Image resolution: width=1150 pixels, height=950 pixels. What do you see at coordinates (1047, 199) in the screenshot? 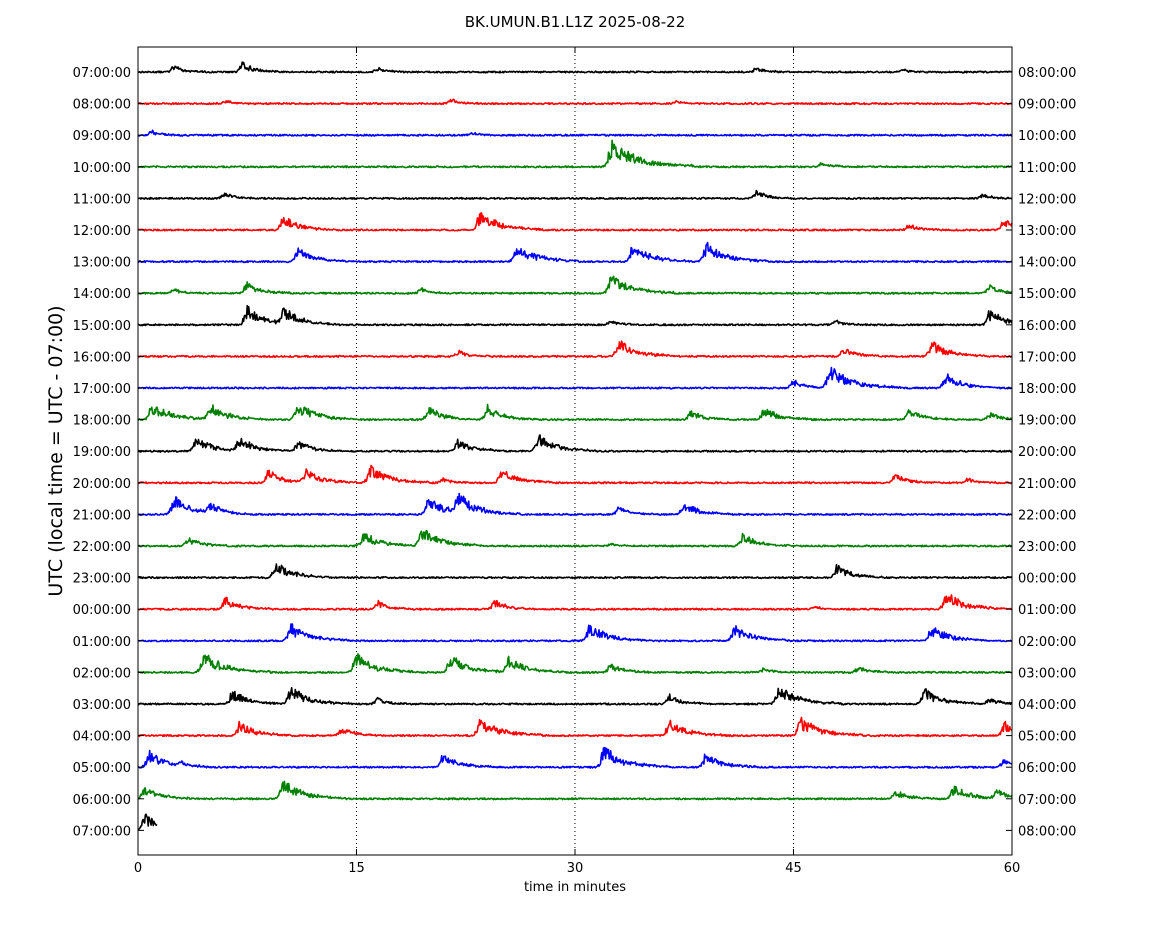
I see `y-tick-label-right: 12:00:00` at bounding box center [1047, 199].